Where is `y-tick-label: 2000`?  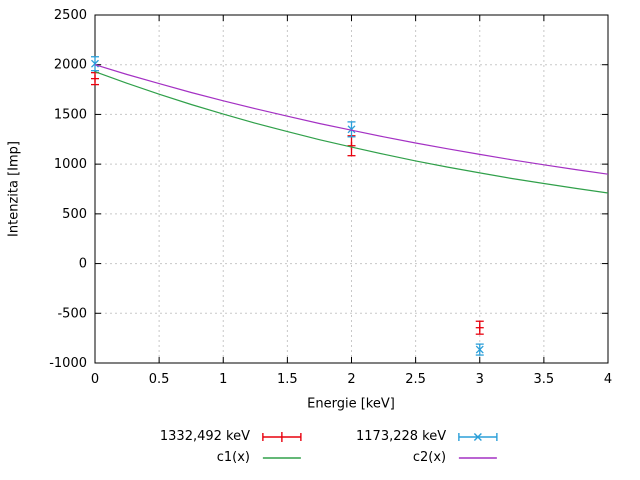 y-tick-label: 2000 is located at coordinates (70, 65).